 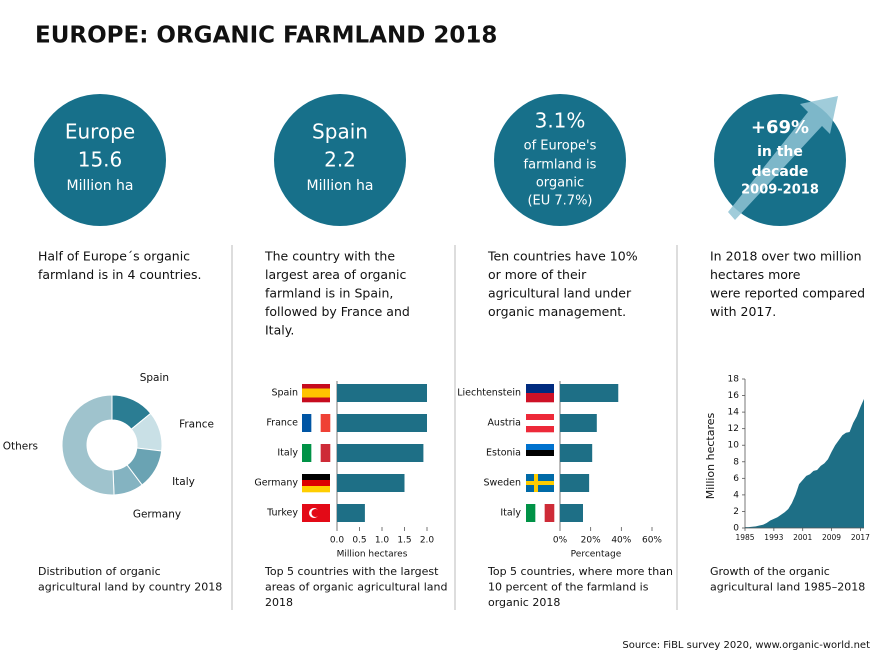 What do you see at coordinates (329, 293) in the screenshot?
I see `description: farmland is in Spain,` at bounding box center [329, 293].